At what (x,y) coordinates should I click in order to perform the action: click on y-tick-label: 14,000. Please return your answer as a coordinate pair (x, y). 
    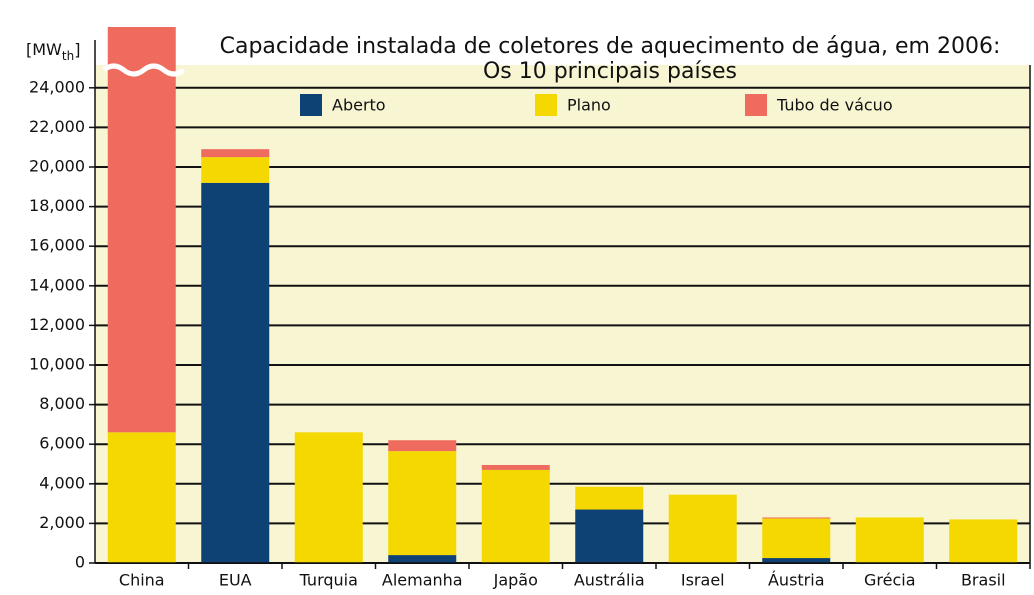
    Looking at the image, I should click on (57, 284).